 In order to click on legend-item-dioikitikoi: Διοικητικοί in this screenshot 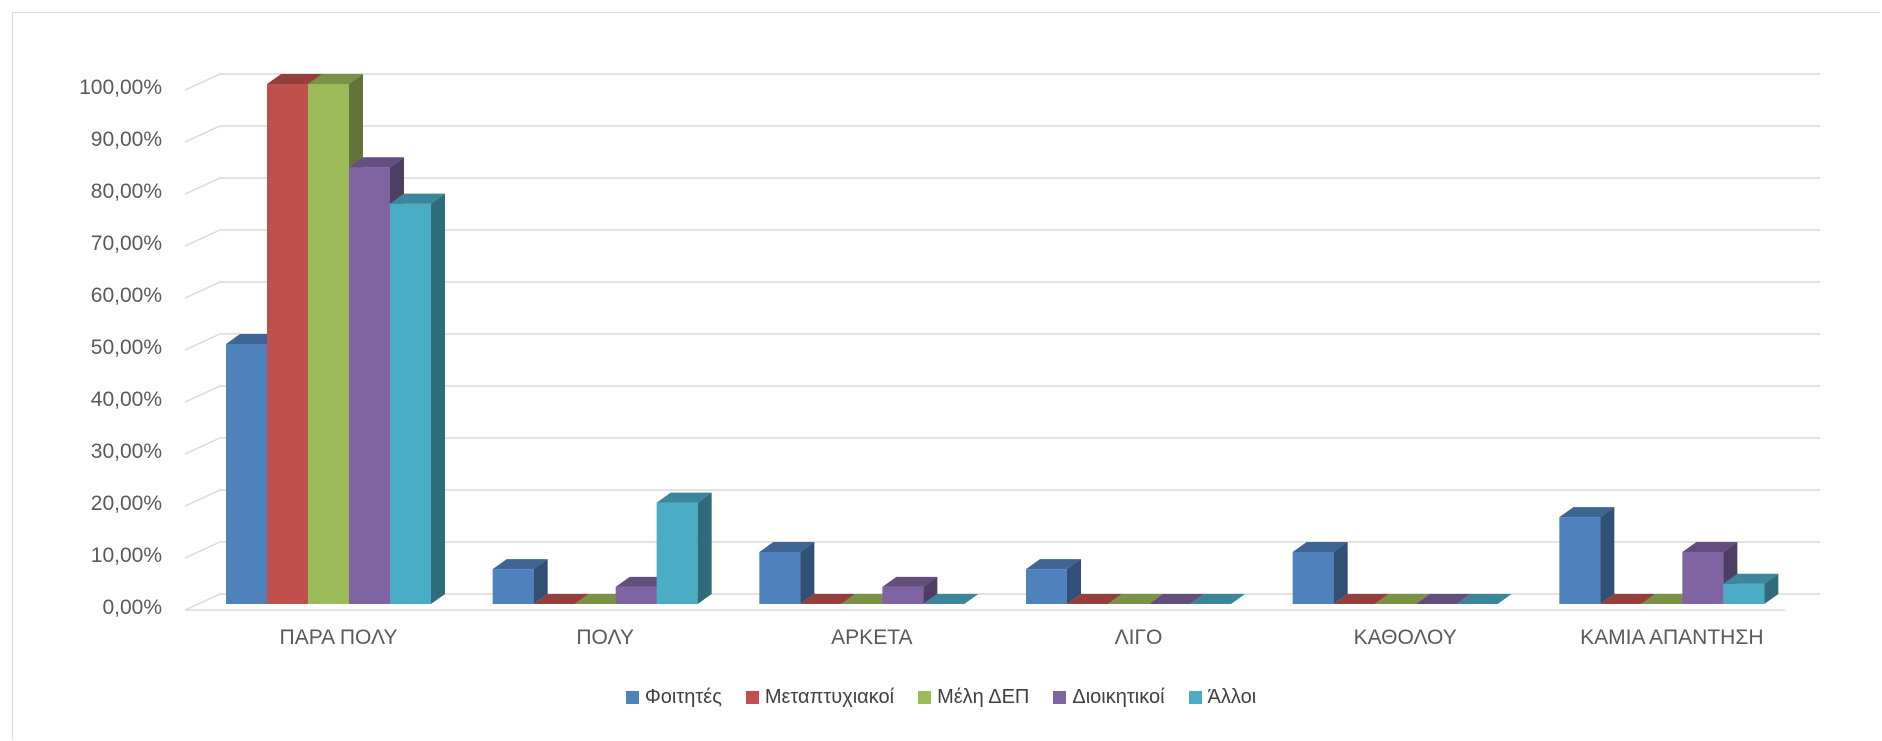, I will do `click(1109, 697)`.